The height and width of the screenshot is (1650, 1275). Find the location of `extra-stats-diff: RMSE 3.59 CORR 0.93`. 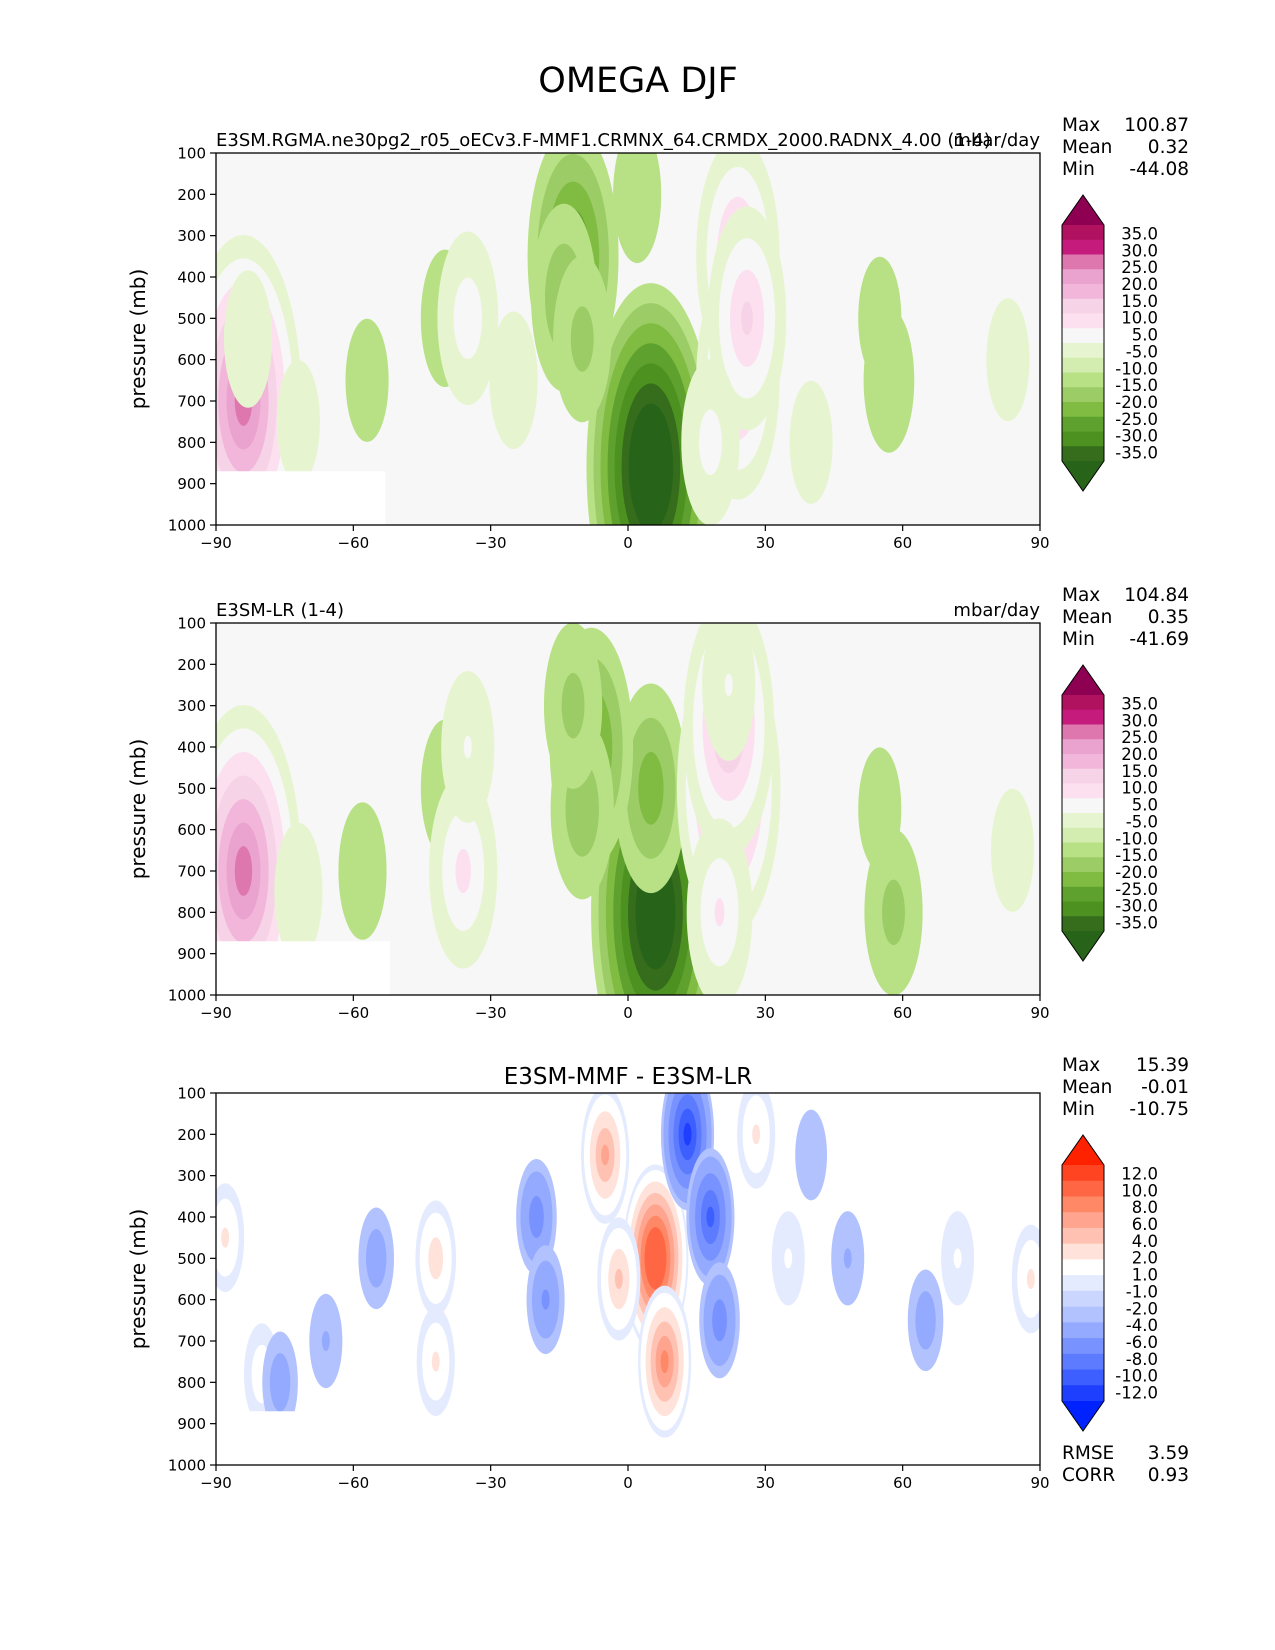

extra-stats-diff: RMSE 3.59 CORR 0.93 is located at coordinates (1125, 1464).